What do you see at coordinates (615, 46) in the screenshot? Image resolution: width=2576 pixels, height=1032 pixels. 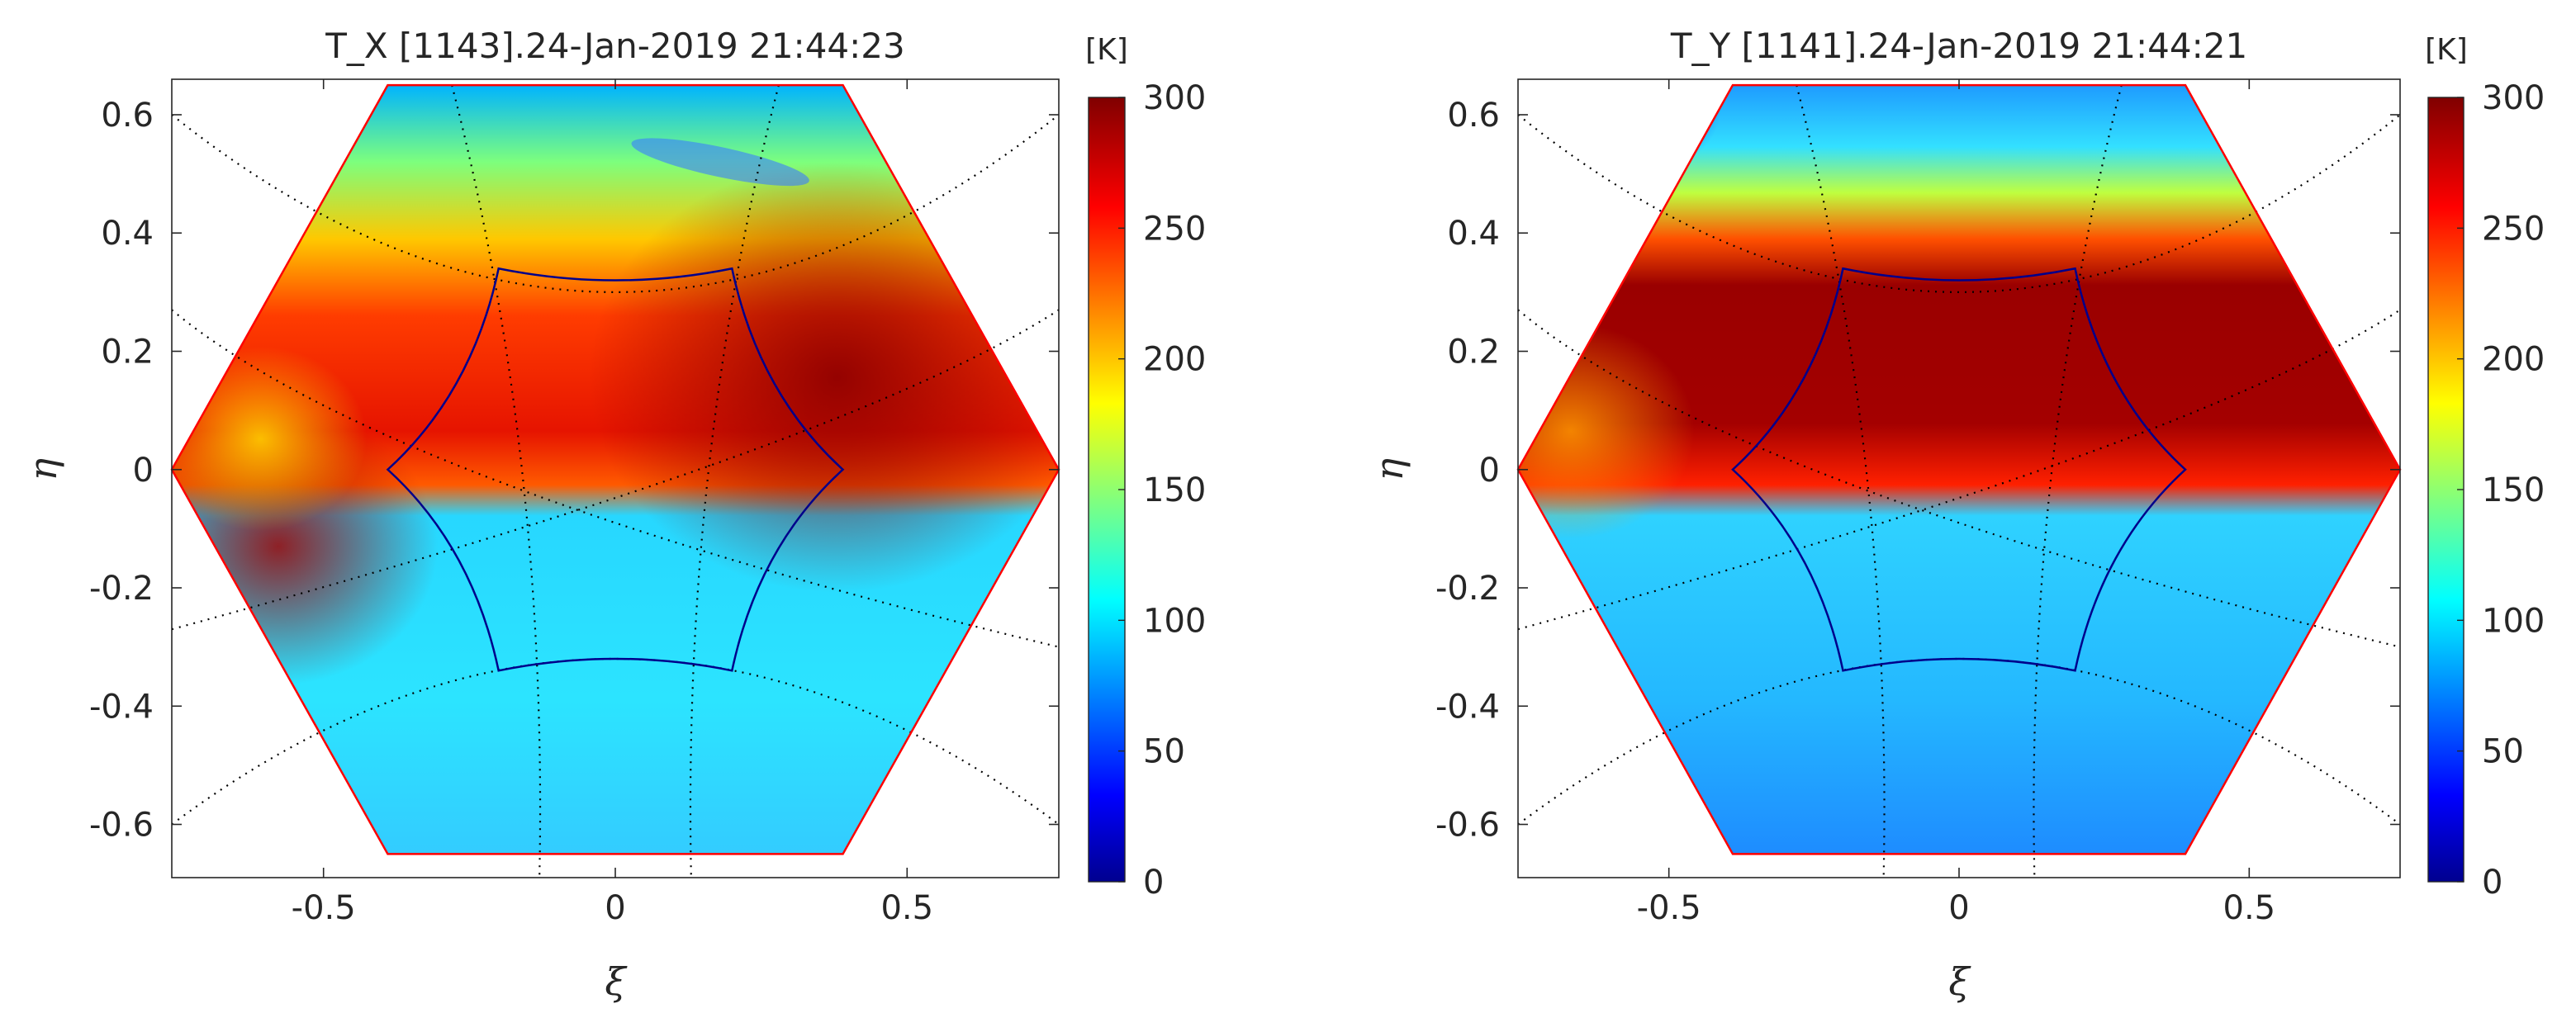 I see `chart-title: T_X [1143].24-Jan-2019 21:44:23` at bounding box center [615, 46].